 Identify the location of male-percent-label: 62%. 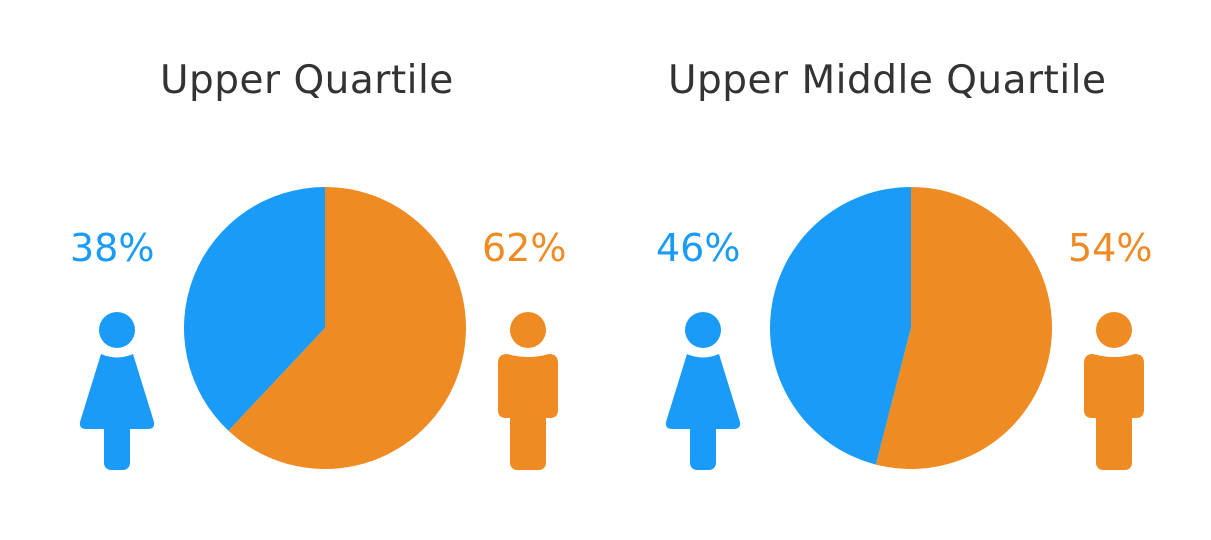
(524, 248).